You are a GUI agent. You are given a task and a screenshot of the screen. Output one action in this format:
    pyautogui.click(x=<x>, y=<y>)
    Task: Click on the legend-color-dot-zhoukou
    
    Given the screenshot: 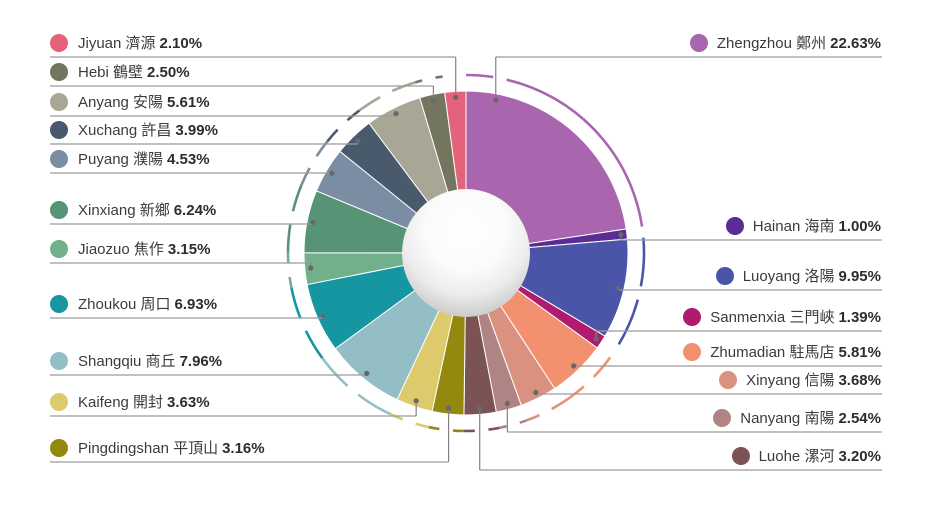 What is the action you would take?
    pyautogui.click(x=59, y=304)
    